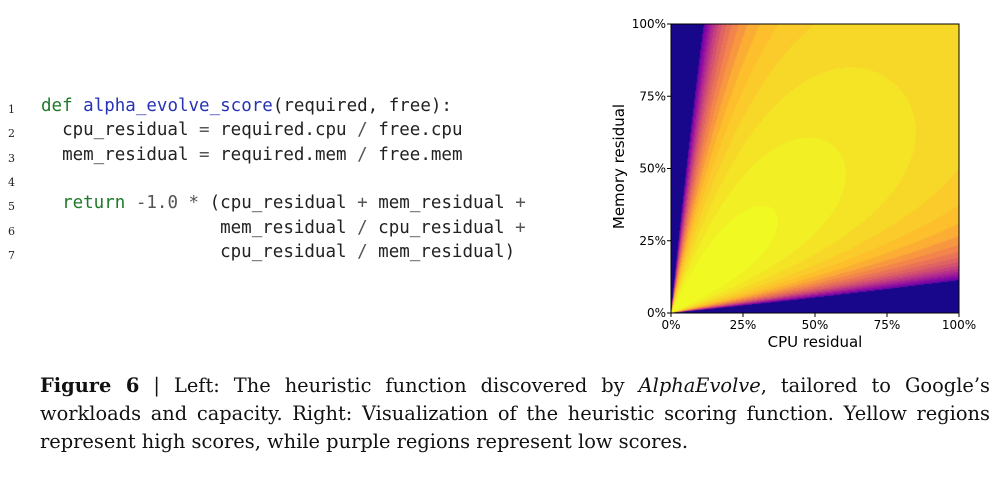  What do you see at coordinates (283, 227) in the screenshot?
I see `code-text: mem_residual / cpu_residual +` at bounding box center [283, 227].